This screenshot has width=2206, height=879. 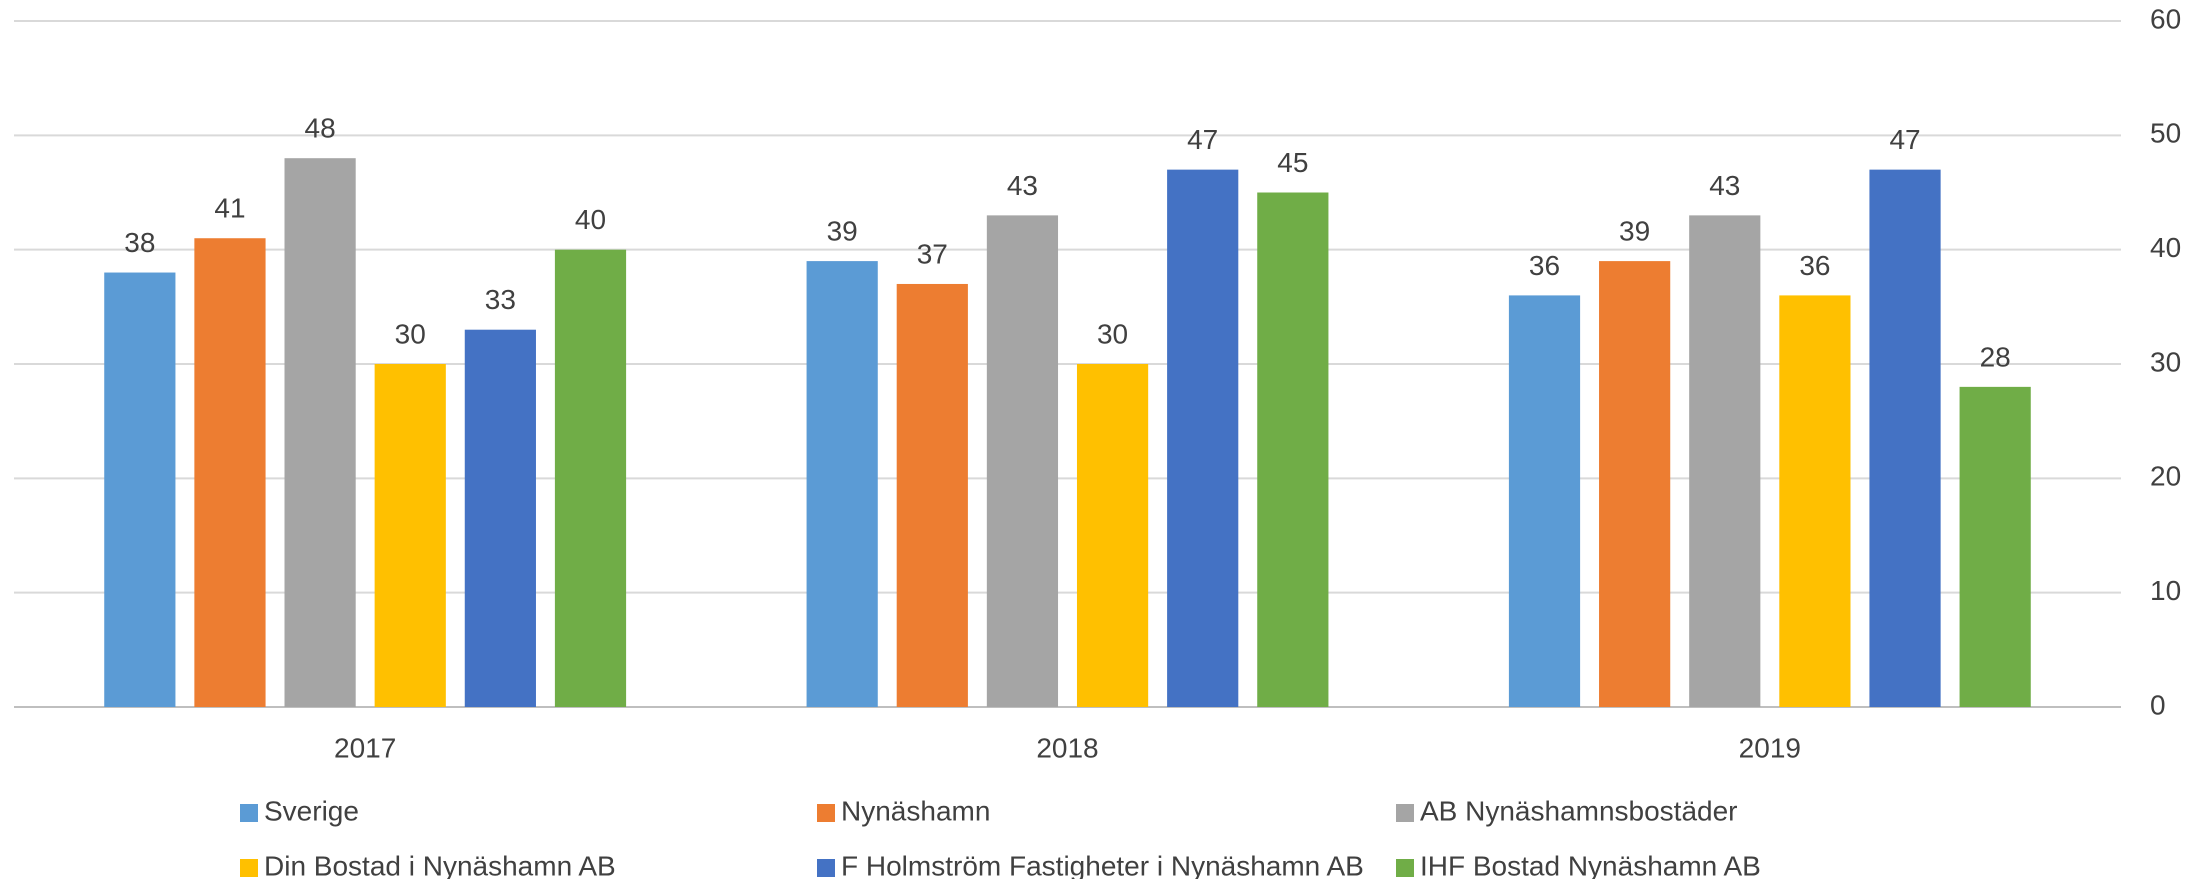 I want to click on legend-label: Nynäshamn, so click(x=915, y=810).